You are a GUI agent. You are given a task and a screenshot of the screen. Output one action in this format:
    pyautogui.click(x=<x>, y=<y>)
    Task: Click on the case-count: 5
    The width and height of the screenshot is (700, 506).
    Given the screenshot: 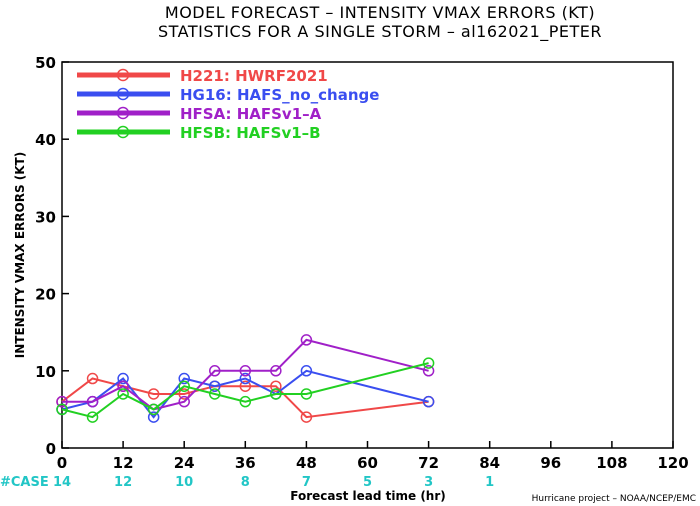 What is the action you would take?
    pyautogui.click(x=367, y=482)
    